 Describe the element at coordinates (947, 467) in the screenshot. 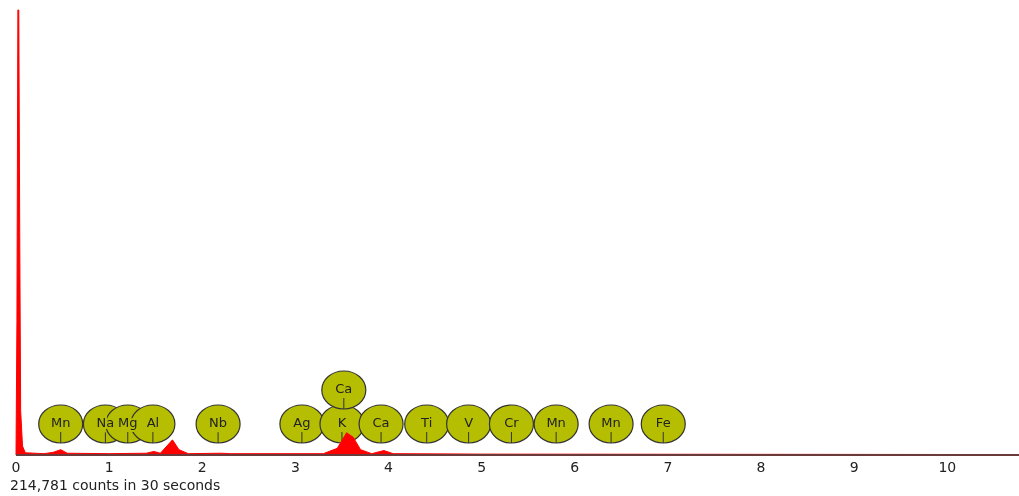

I see `x-tick-label: 10` at that location.